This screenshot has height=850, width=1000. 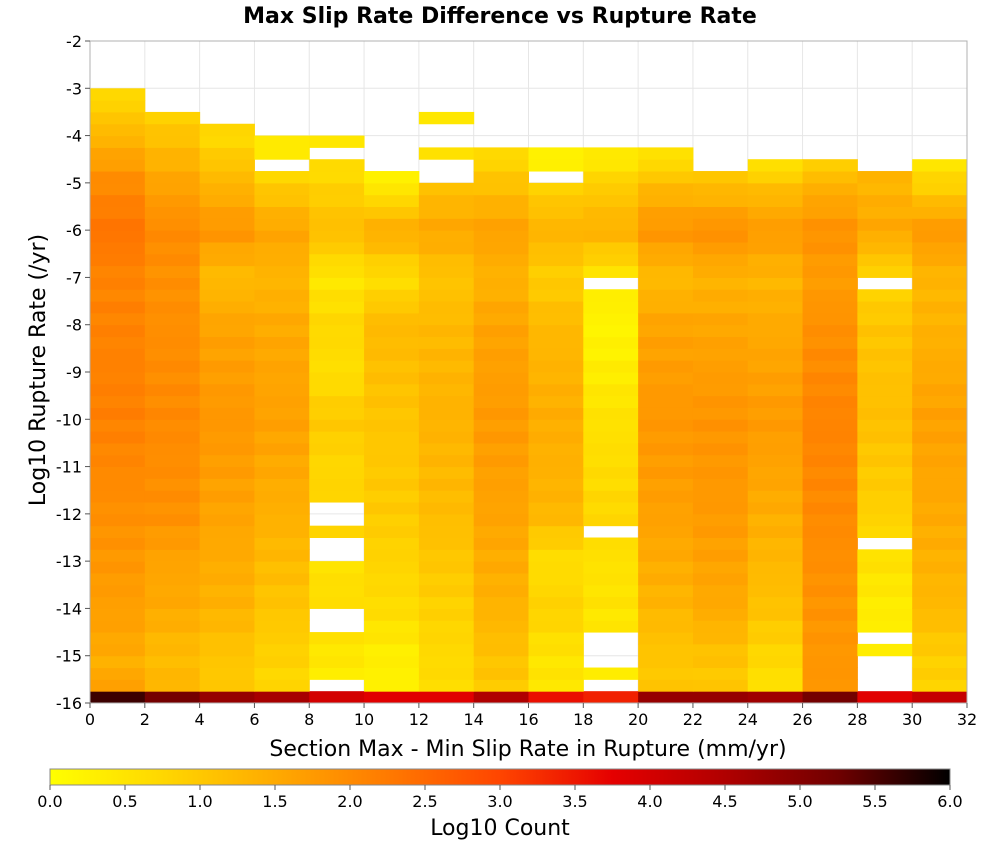 What do you see at coordinates (500, 828) in the screenshot?
I see `colorbar-label: Log10 Count` at bounding box center [500, 828].